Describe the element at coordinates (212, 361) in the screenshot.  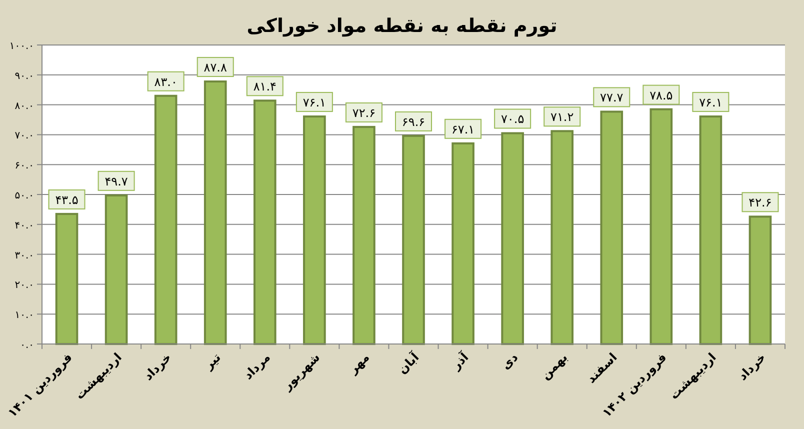
I see `x-tick-label: تیر` at that location.